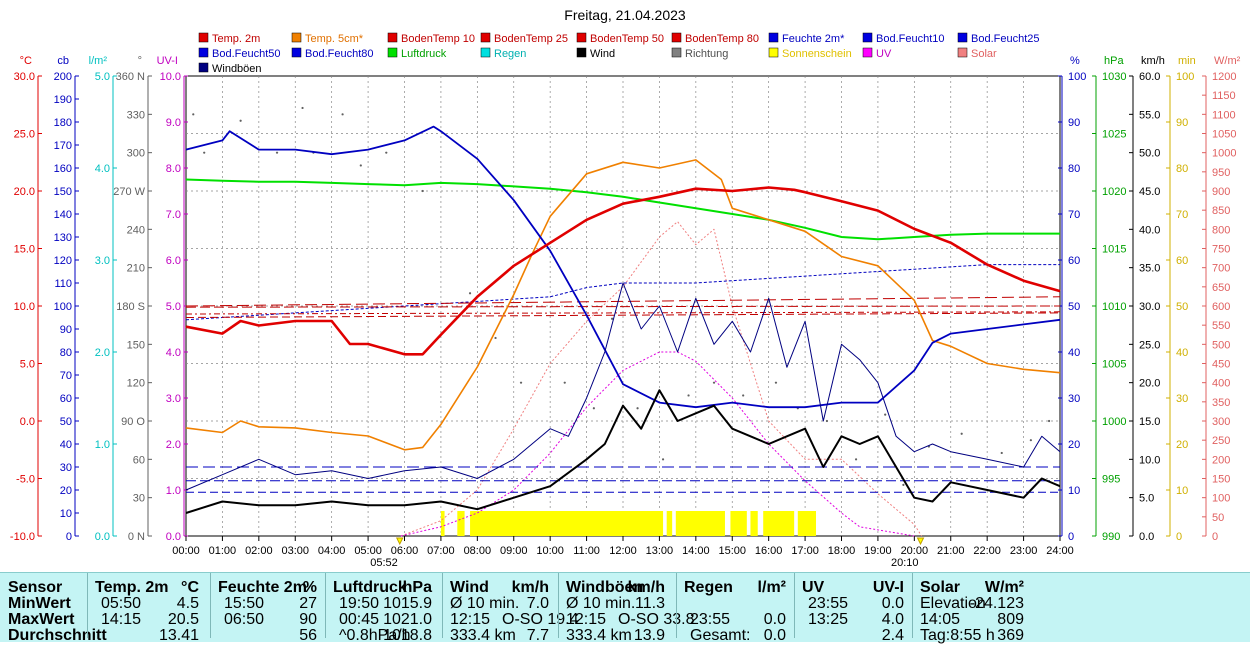 The image size is (1250, 645). Describe the element at coordinates (828, 619) in the screenshot. I see `stats-cell: 13:25` at that location.